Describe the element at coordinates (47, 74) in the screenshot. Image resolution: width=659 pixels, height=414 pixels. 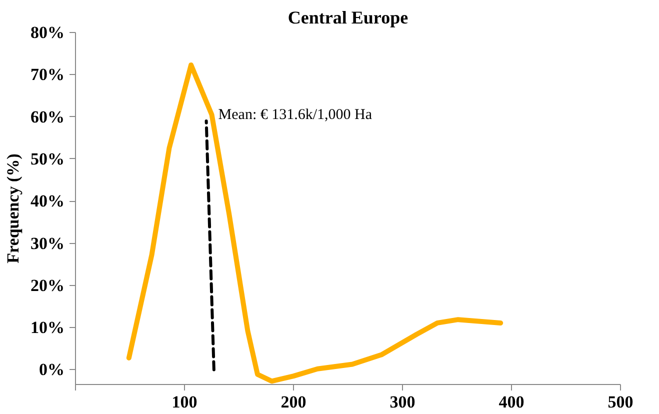
I see `y-tick-label: 70%` at that location.